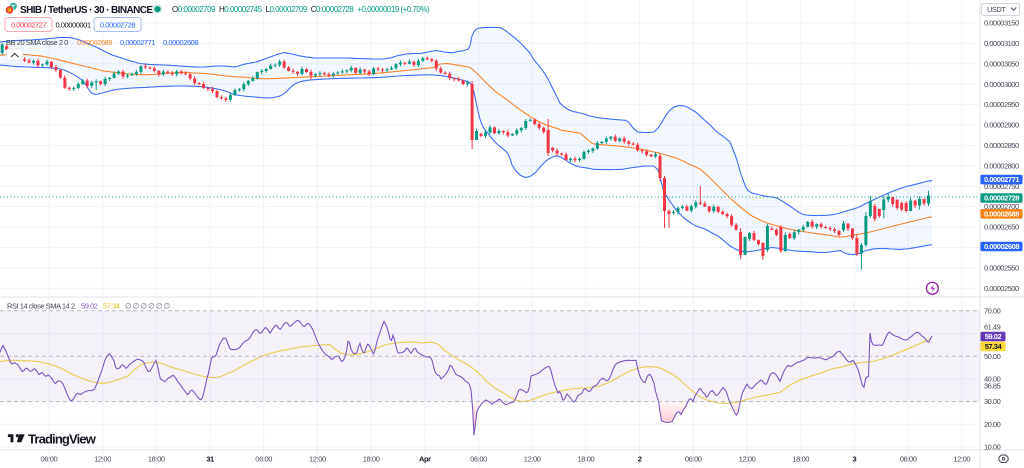 The width and height of the screenshot is (1024, 468). I want to click on svg-text: Apr, so click(425, 459).